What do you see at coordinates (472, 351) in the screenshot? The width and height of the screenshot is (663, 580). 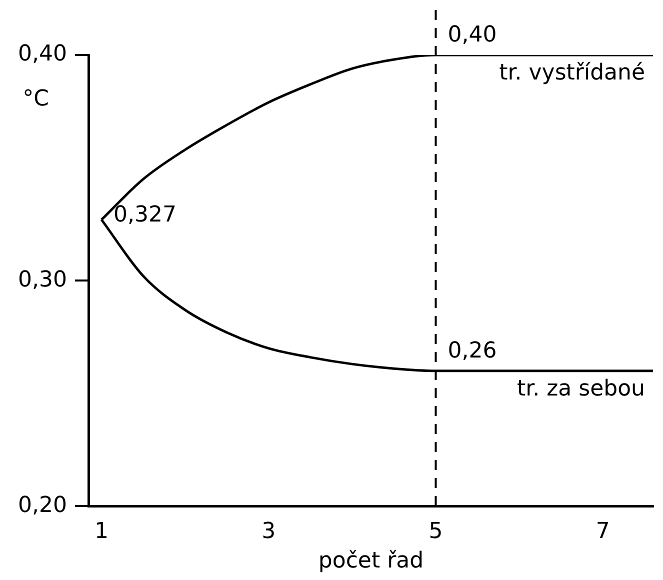 I see `data-label: 0,26` at bounding box center [472, 351].